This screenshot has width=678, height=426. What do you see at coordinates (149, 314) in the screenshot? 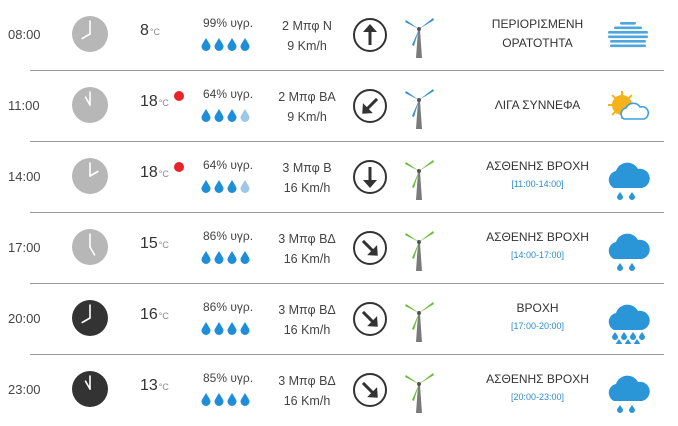
I see `temperature-value: 16` at bounding box center [149, 314].